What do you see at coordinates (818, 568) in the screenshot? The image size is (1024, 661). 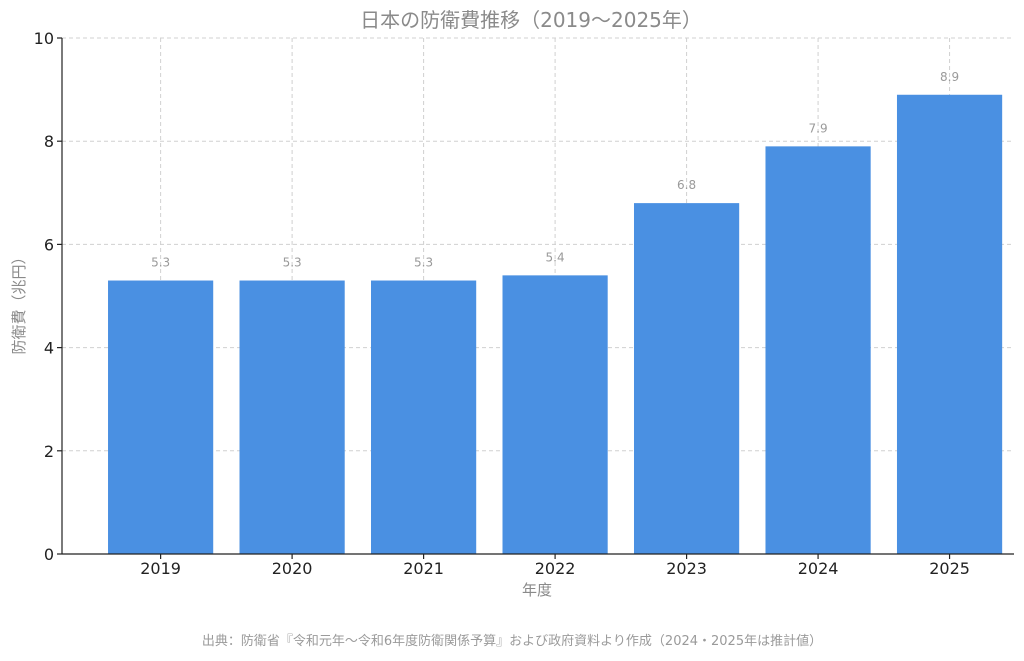 I see `x-tick-label: 2024` at bounding box center [818, 568].